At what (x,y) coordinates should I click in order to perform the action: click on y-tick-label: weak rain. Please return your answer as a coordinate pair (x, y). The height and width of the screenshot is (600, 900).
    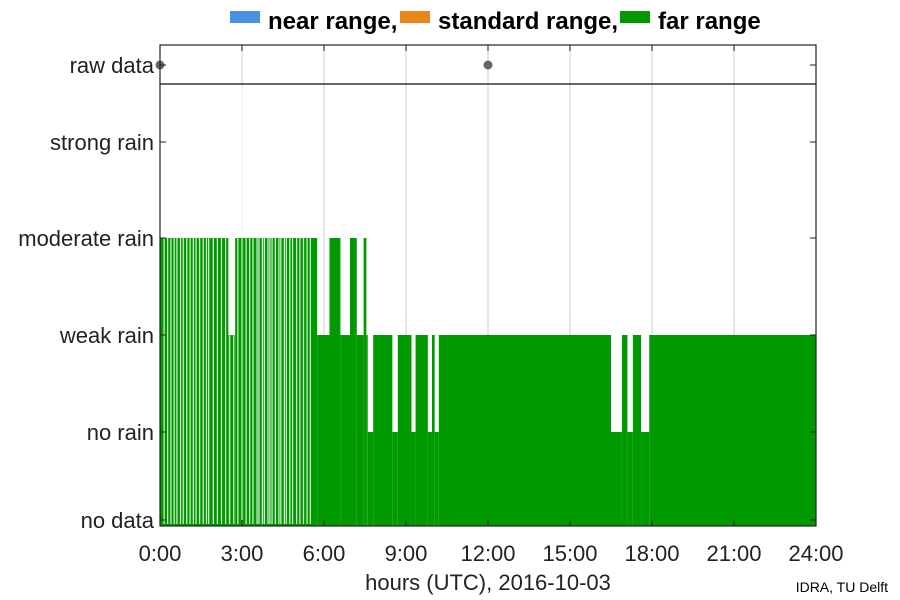
    Looking at the image, I should click on (106, 335).